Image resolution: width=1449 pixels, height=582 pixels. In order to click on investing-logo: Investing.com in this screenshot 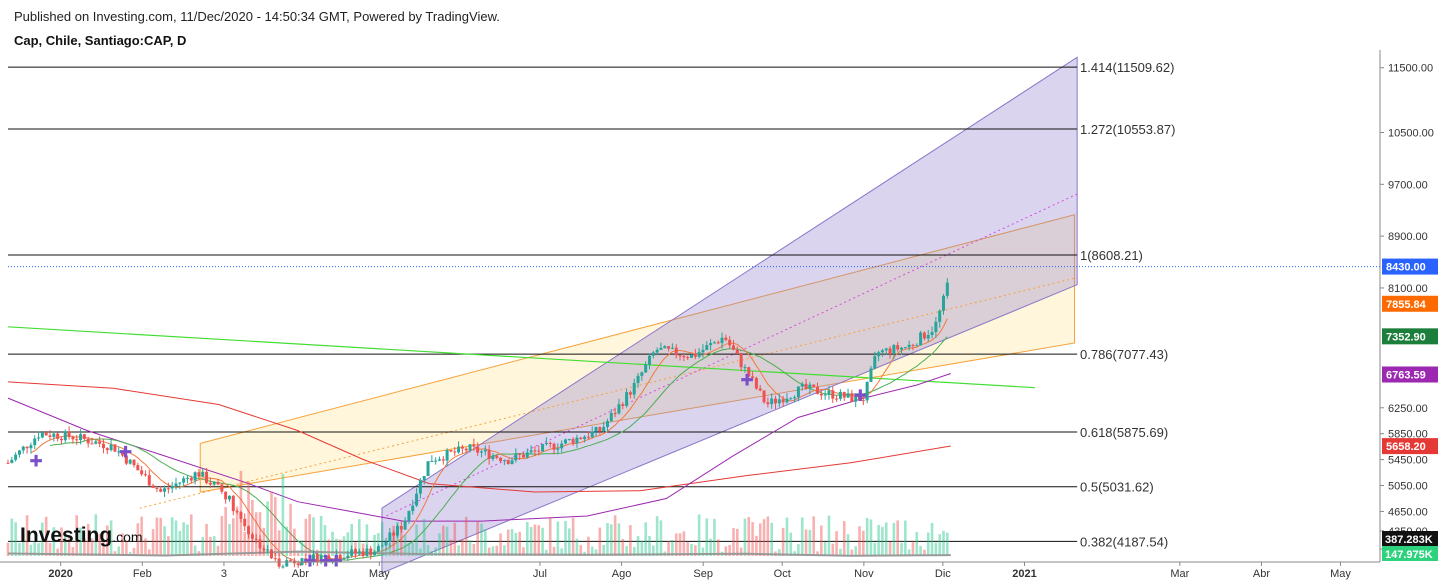, I will do `click(81, 535)`.